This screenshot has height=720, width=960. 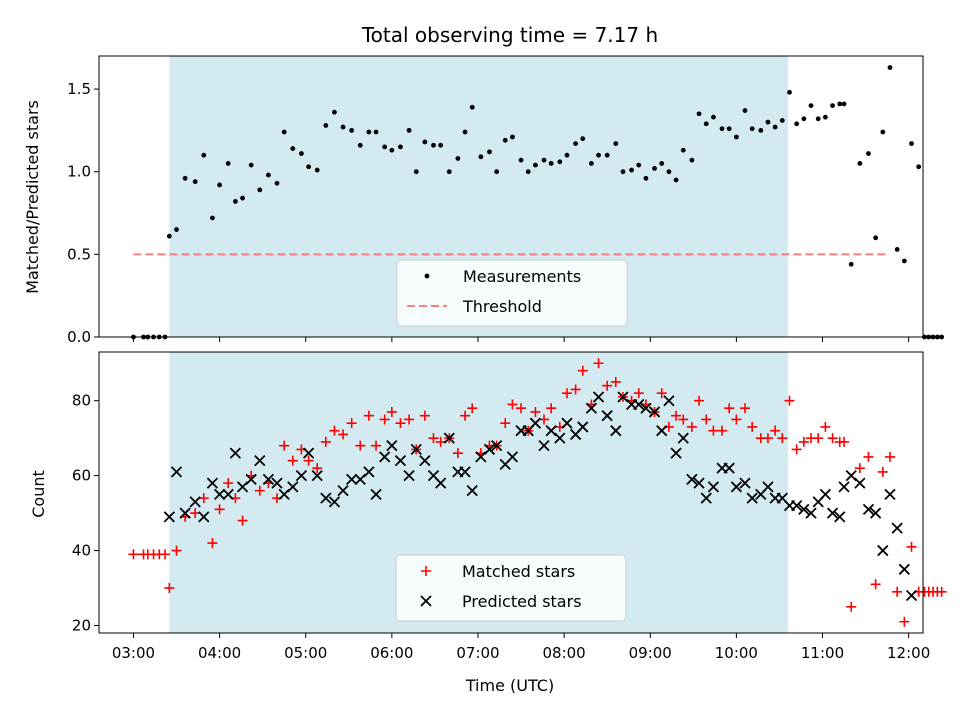 What do you see at coordinates (81, 401) in the screenshot?
I see `y-tick-label: 80` at bounding box center [81, 401].